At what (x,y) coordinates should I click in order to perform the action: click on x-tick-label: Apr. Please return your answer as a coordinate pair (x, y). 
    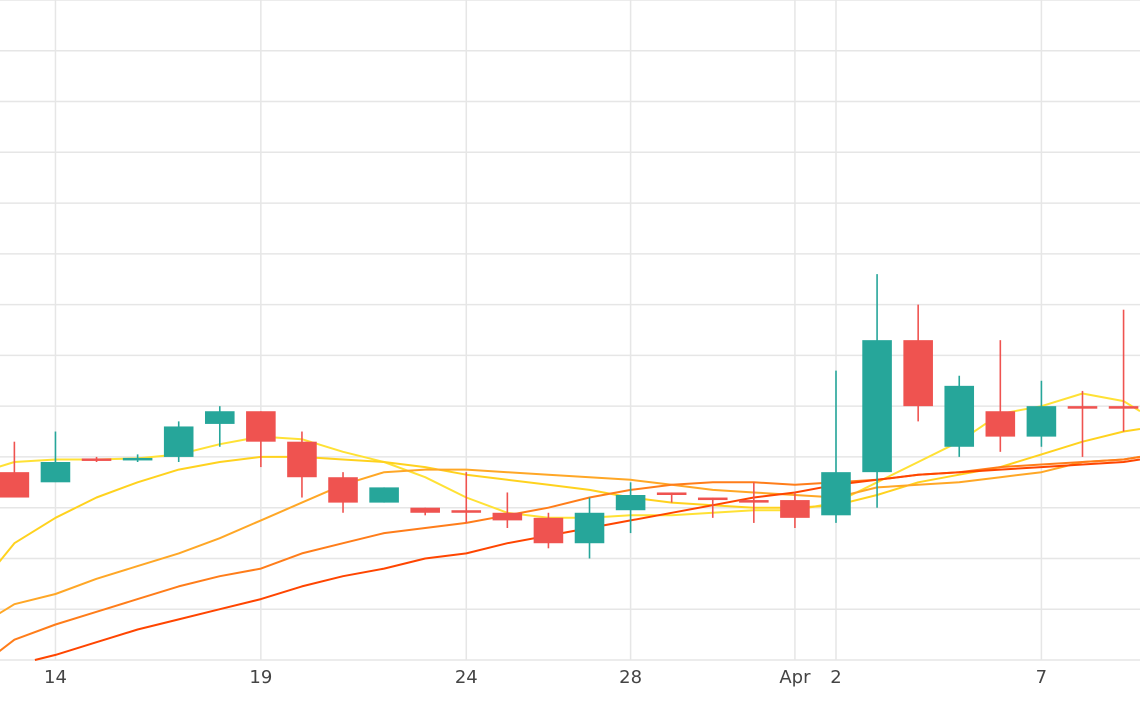
    Looking at the image, I should click on (795, 677).